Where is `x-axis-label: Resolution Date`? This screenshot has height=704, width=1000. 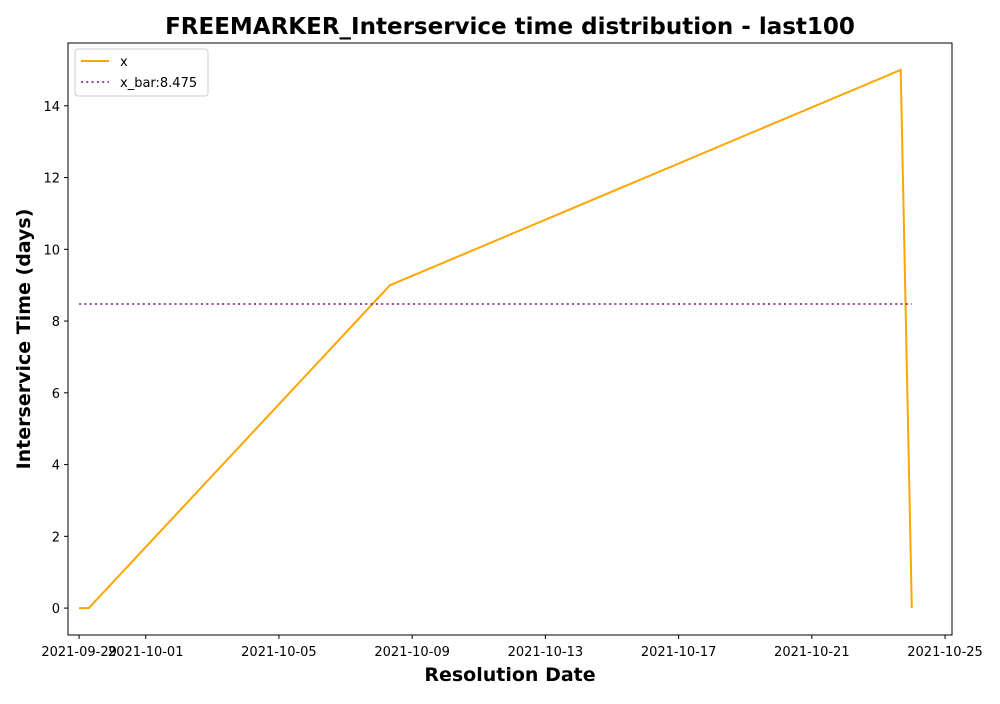
x-axis-label: Resolution Date is located at coordinates (509, 675).